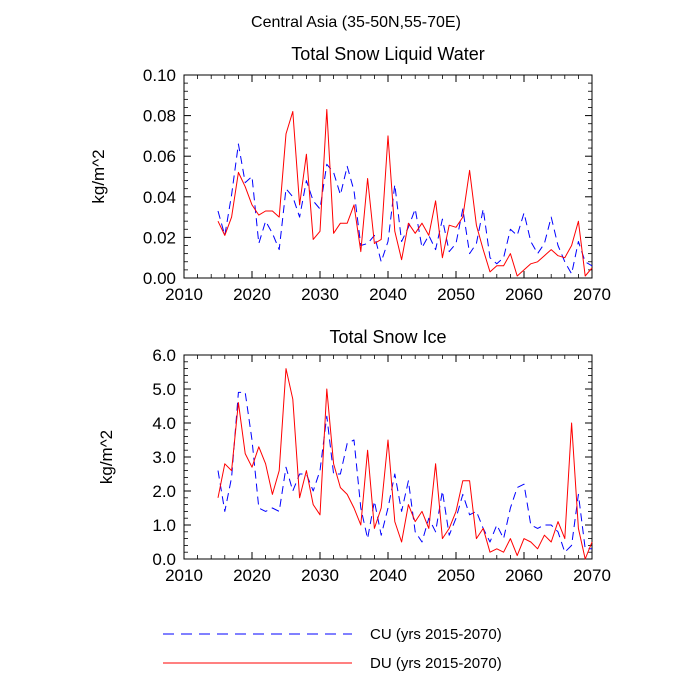 The image size is (700, 700). What do you see at coordinates (159, 197) in the screenshot?
I see `y-tick-label: 0.04` at bounding box center [159, 197].